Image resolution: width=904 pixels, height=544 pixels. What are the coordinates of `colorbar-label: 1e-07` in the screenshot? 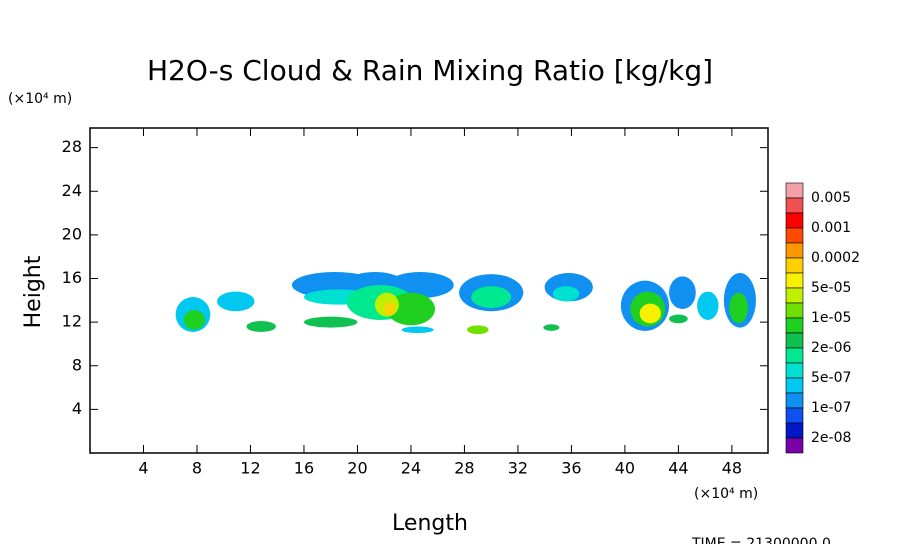 It's located at (831, 408).